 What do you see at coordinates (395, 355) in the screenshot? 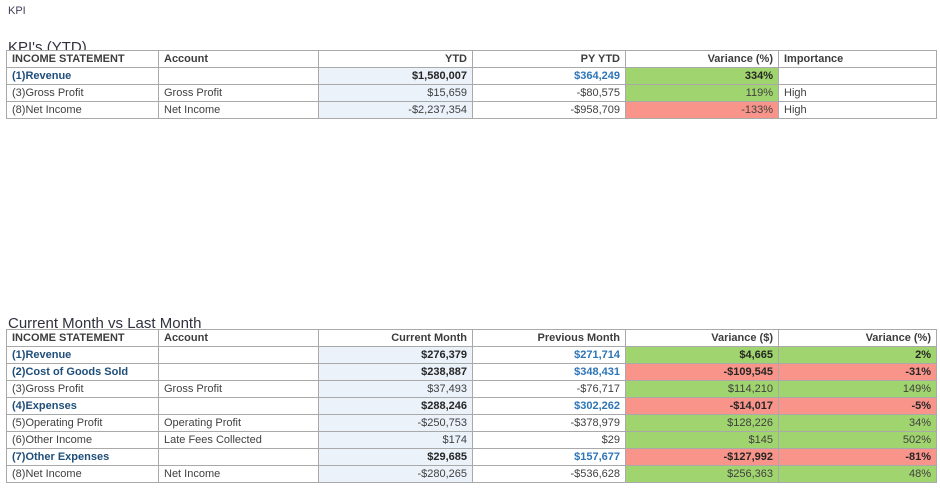
I see `cell-current-month: $276,379` at bounding box center [395, 355].